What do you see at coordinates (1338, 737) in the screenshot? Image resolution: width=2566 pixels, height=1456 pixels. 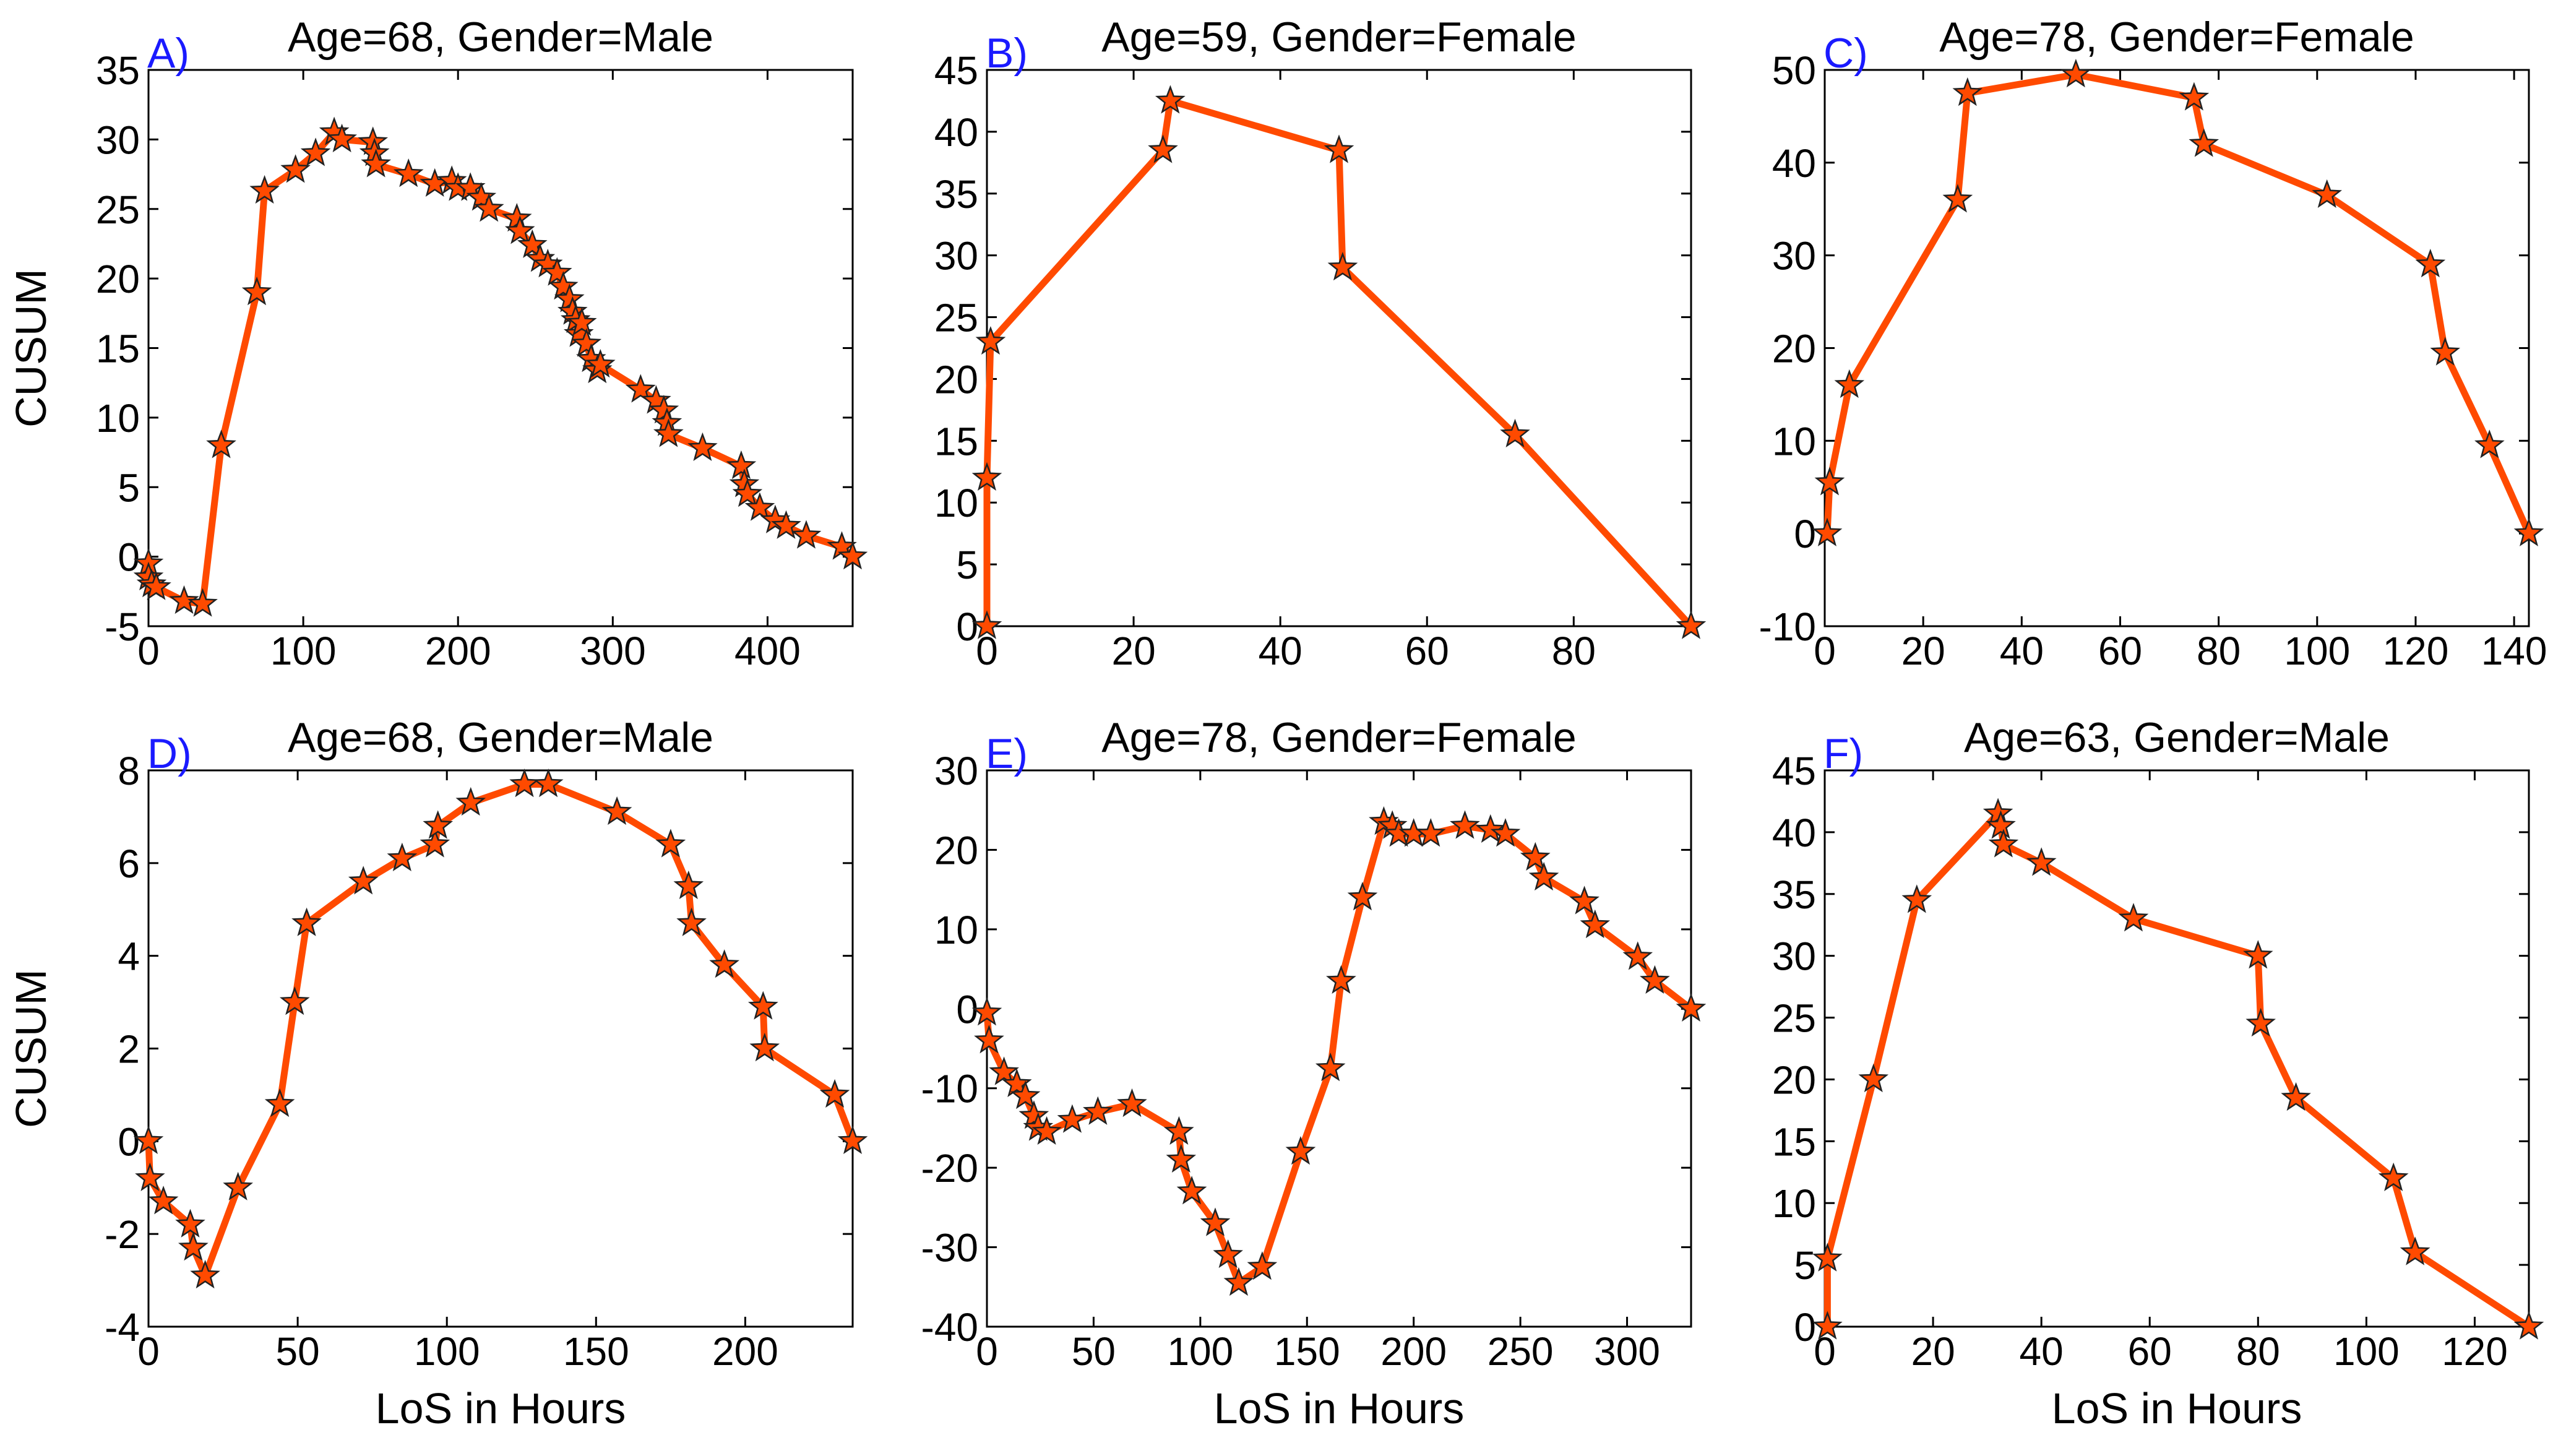 I see `chart-title: Age=78, Gender=Female` at bounding box center [1338, 737].